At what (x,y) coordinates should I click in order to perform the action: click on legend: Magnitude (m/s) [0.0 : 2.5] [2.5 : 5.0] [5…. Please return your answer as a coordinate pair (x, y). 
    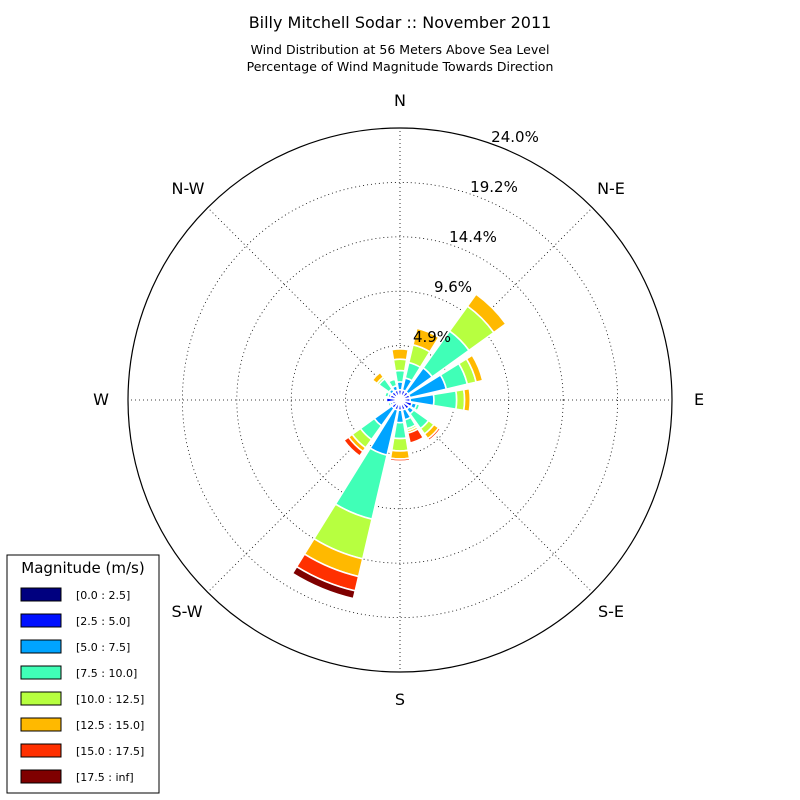
    Looking at the image, I should click on (83, 674).